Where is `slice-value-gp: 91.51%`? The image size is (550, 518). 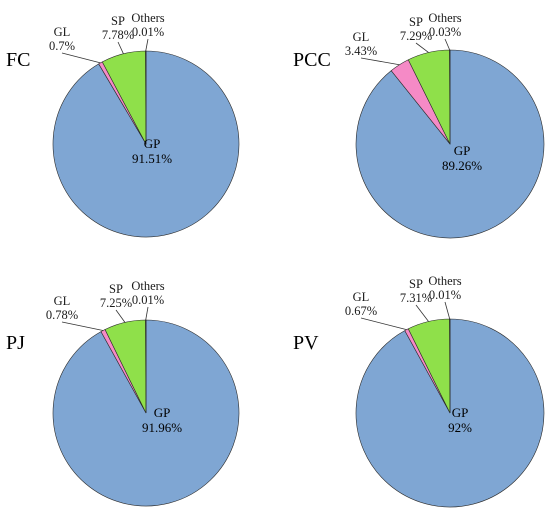
slice-value-gp: 91.51% is located at coordinates (152, 158).